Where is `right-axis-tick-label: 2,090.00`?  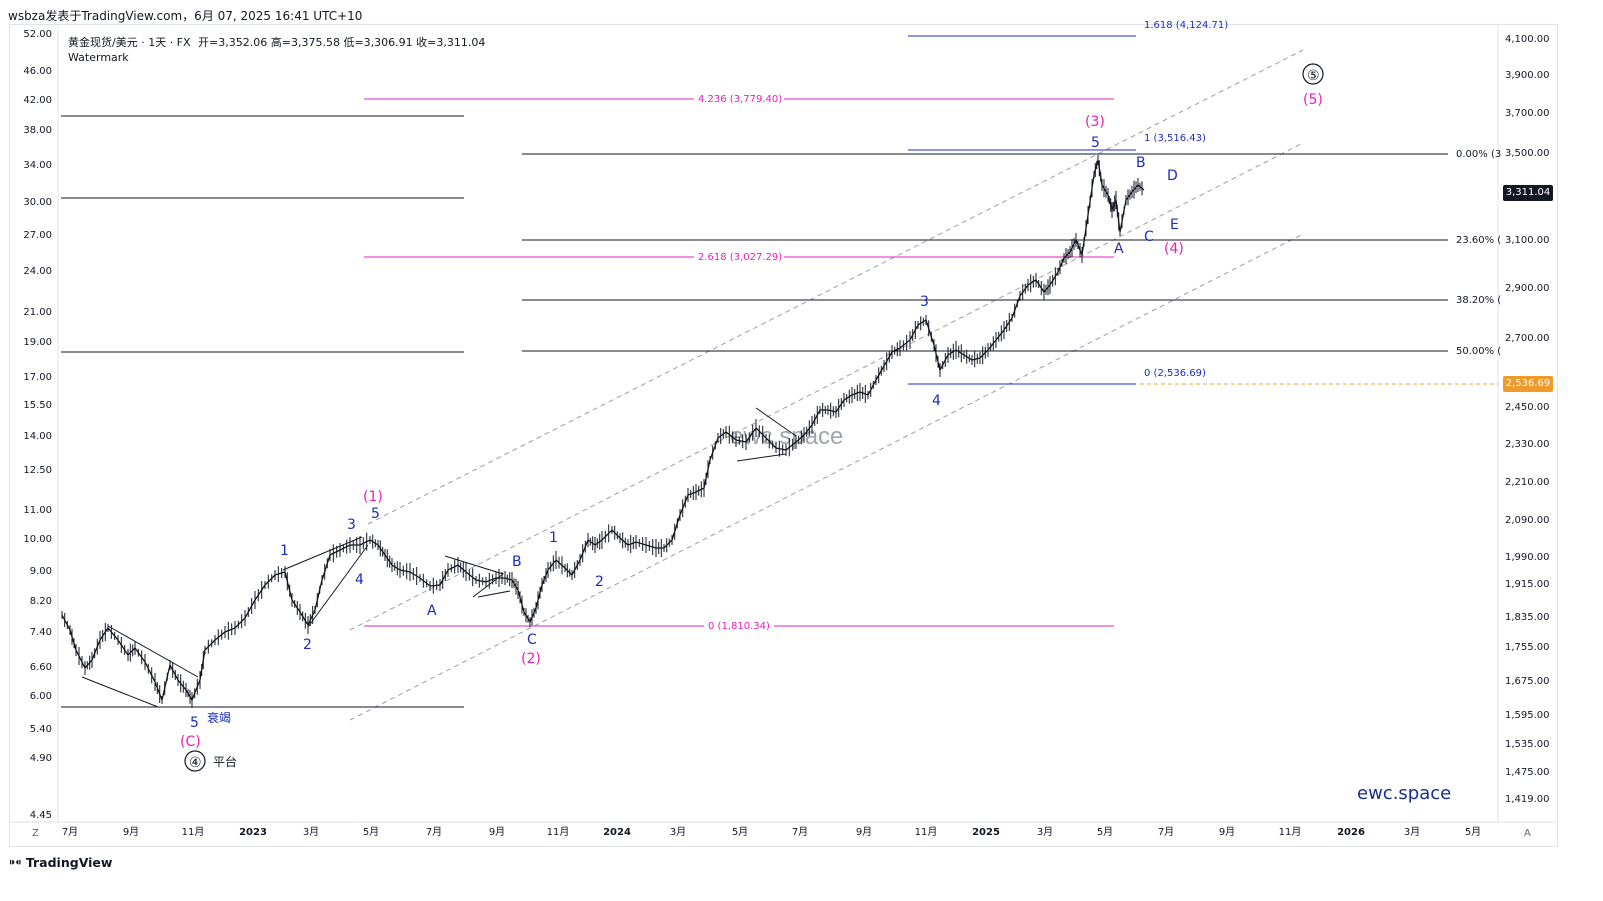 right-axis-tick-label: 2,090.00 is located at coordinates (1527, 520).